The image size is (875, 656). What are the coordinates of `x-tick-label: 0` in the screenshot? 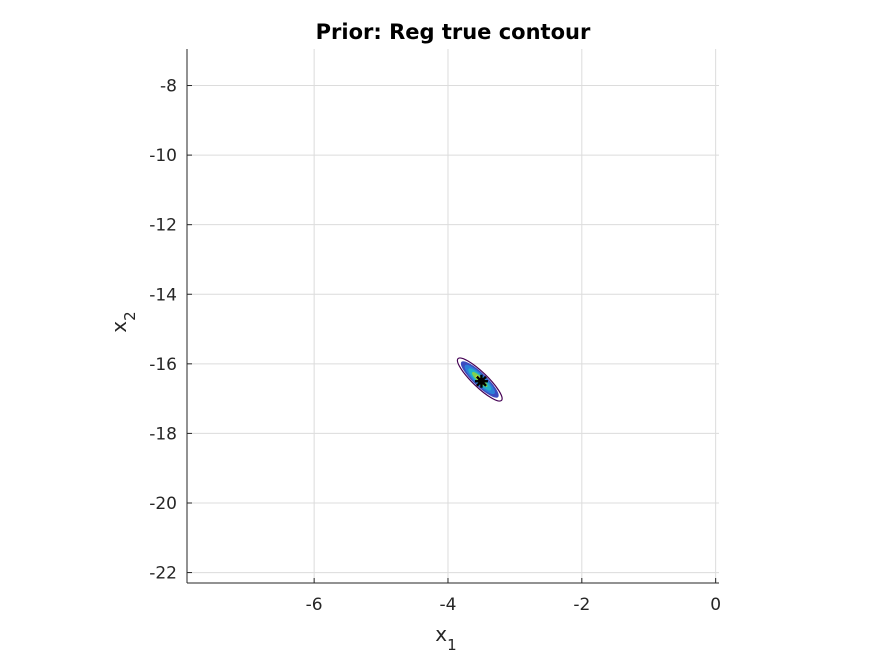 It's located at (715, 605).